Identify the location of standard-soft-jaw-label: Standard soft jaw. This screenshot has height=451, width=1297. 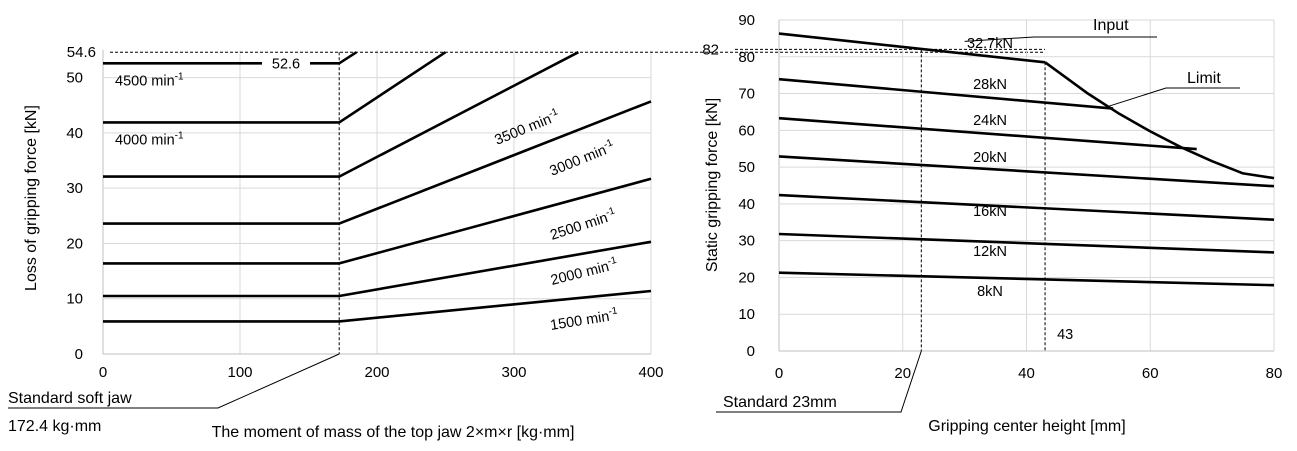
(70, 398).